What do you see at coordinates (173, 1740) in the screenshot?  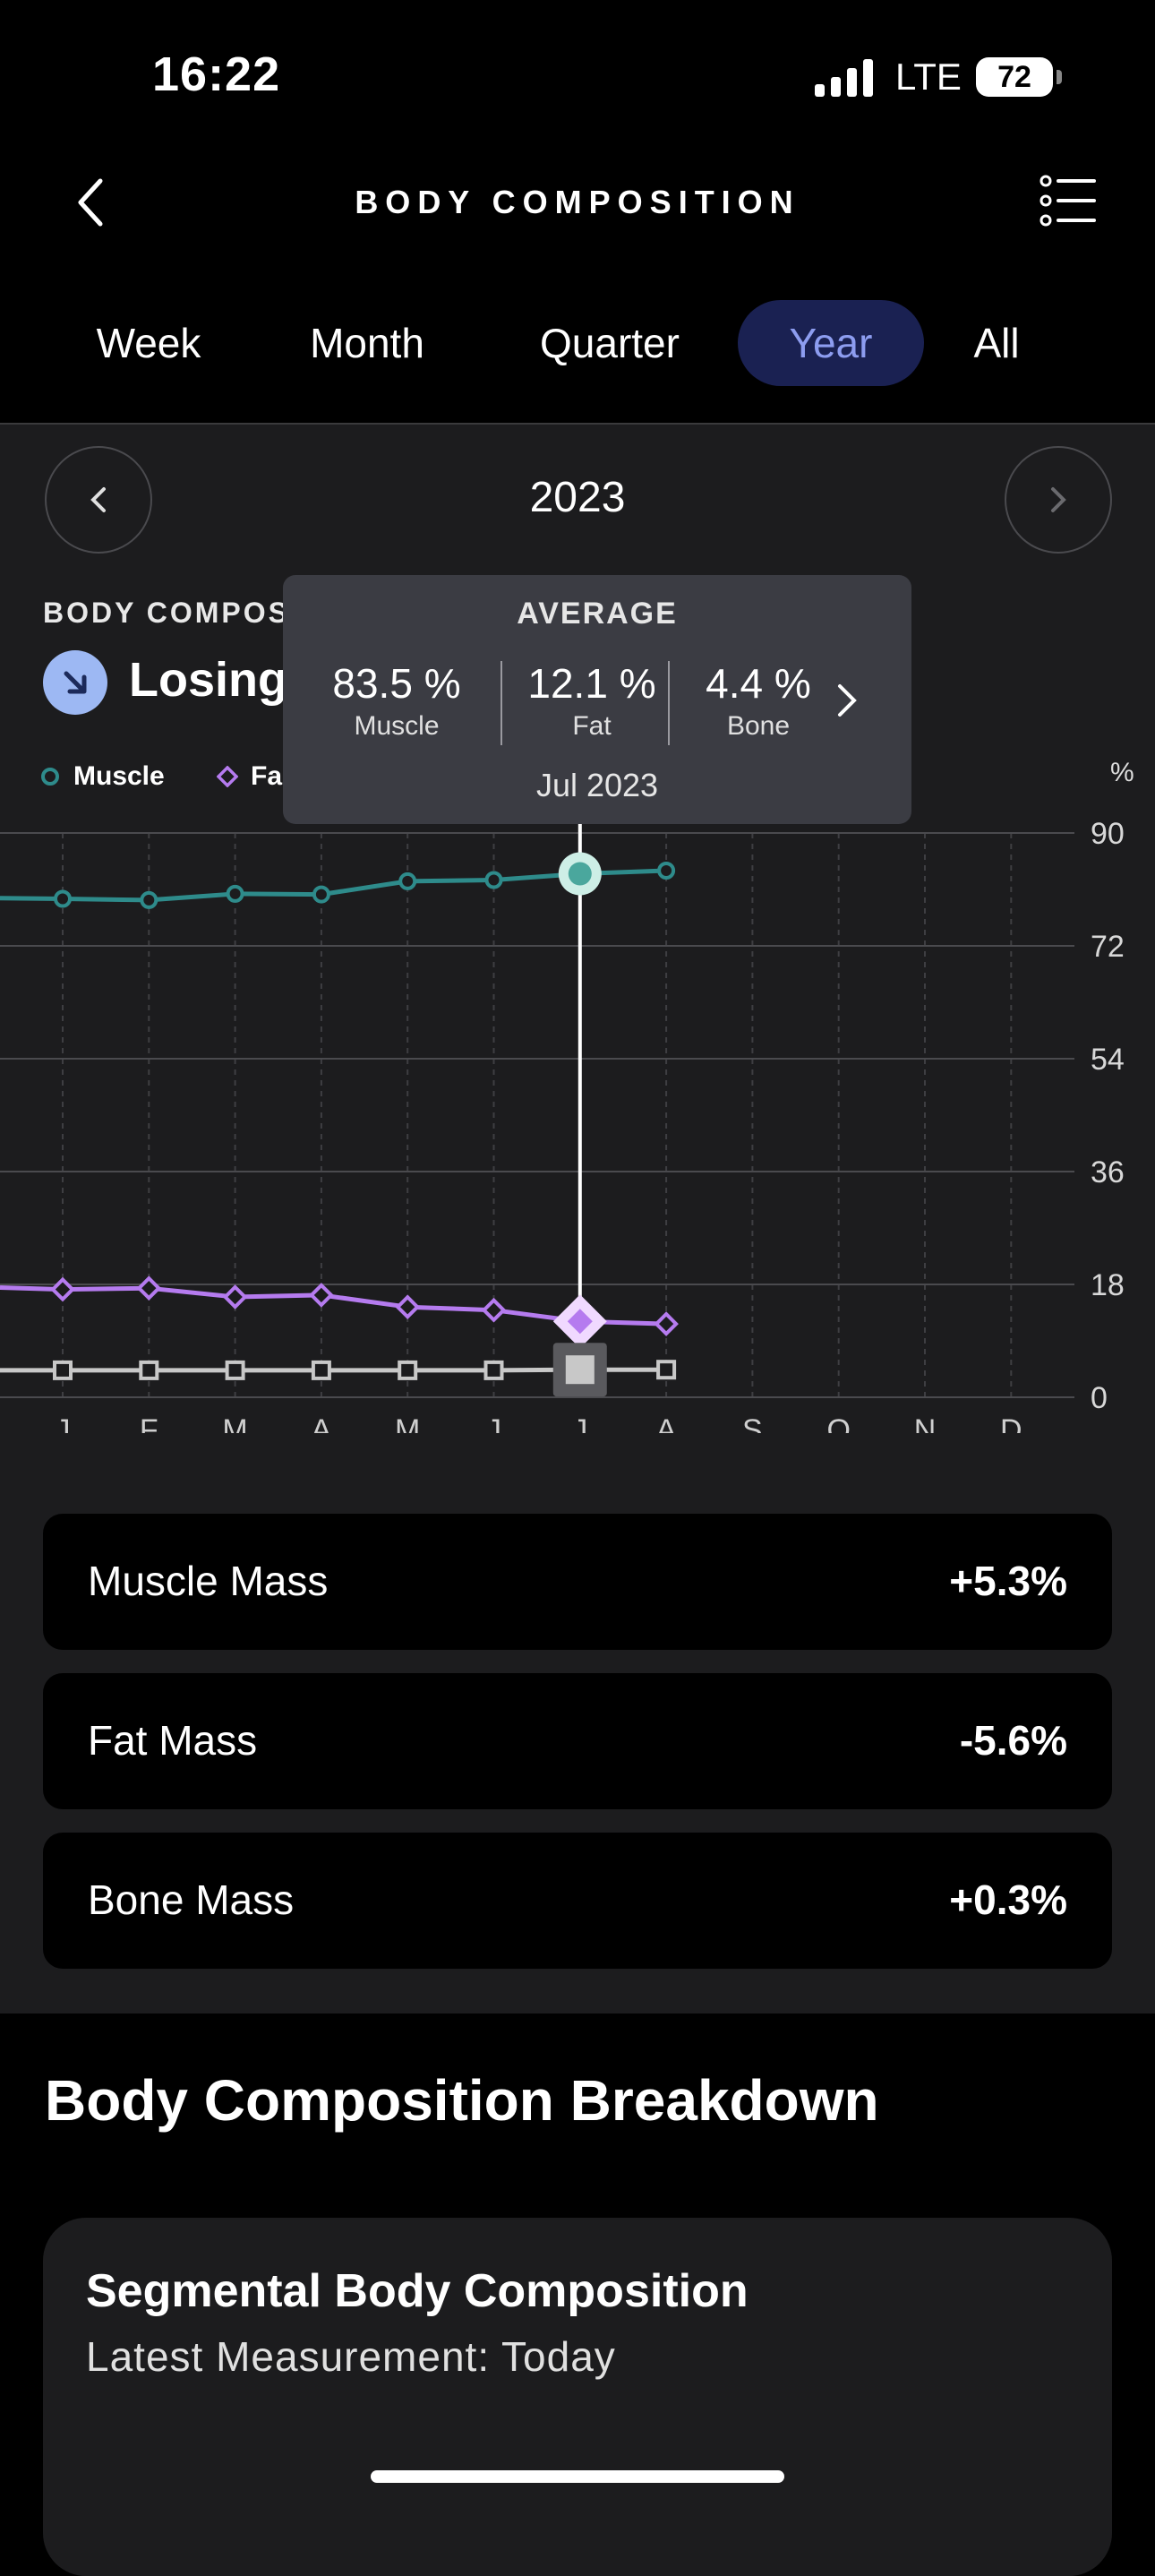 I see `stat-label: Fat Mass` at bounding box center [173, 1740].